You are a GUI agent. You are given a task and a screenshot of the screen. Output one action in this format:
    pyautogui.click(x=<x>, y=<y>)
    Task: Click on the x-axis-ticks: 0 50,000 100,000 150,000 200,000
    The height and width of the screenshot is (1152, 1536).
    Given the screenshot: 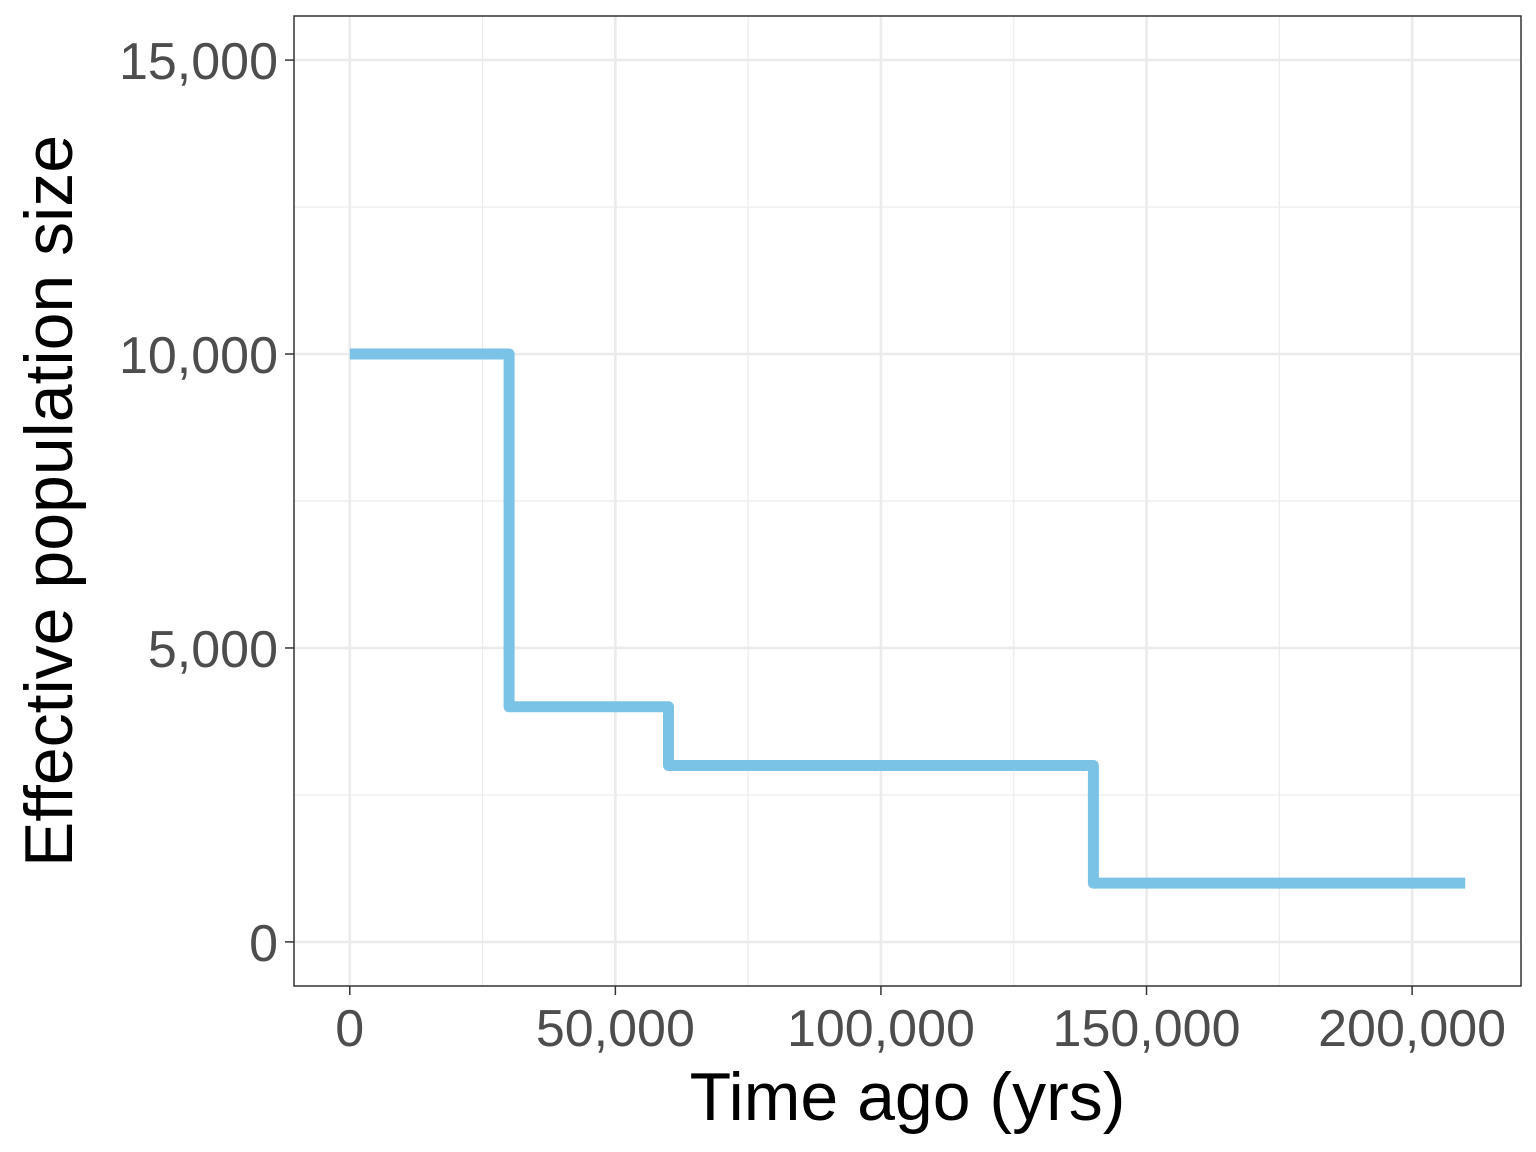 What is the action you would take?
    pyautogui.click(x=920, y=1022)
    